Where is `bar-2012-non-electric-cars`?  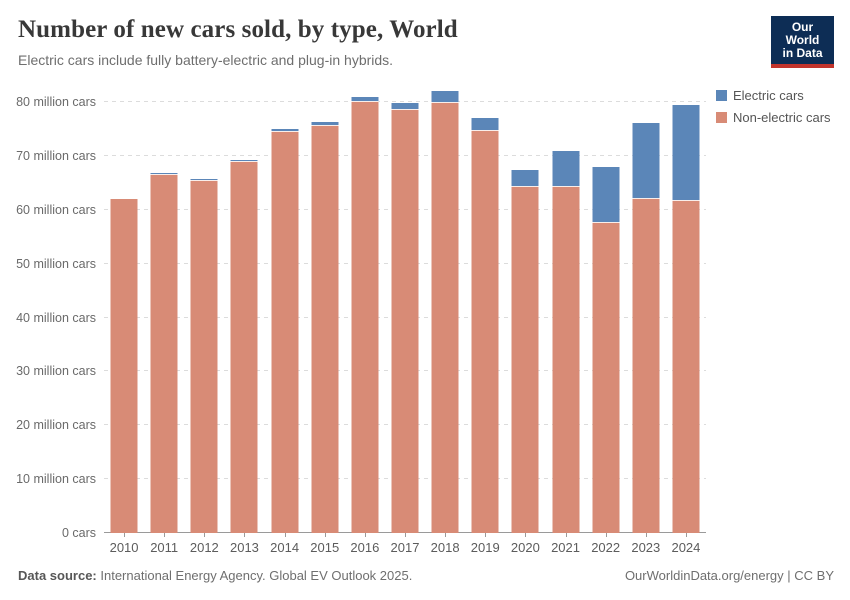 bar-2012-non-electric-cars is located at coordinates (204, 356).